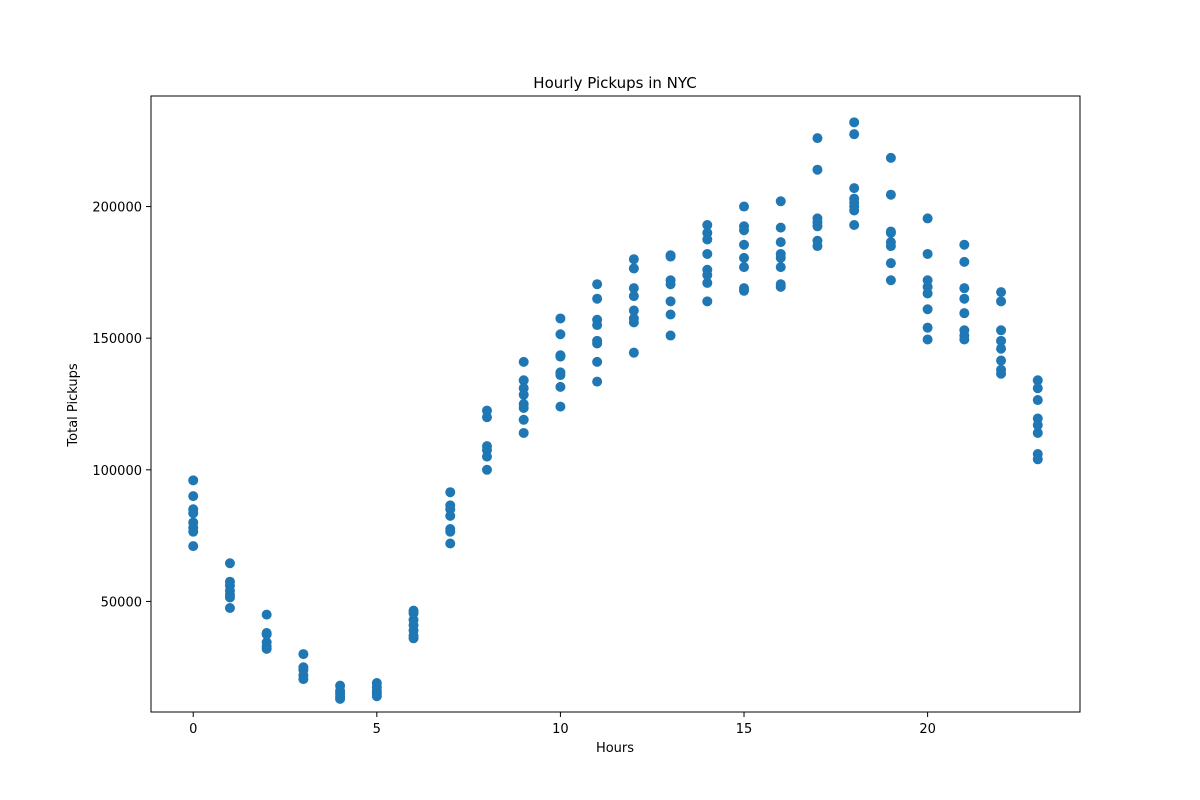  What do you see at coordinates (193, 729) in the screenshot?
I see `x-tick-label-0: 0` at bounding box center [193, 729].